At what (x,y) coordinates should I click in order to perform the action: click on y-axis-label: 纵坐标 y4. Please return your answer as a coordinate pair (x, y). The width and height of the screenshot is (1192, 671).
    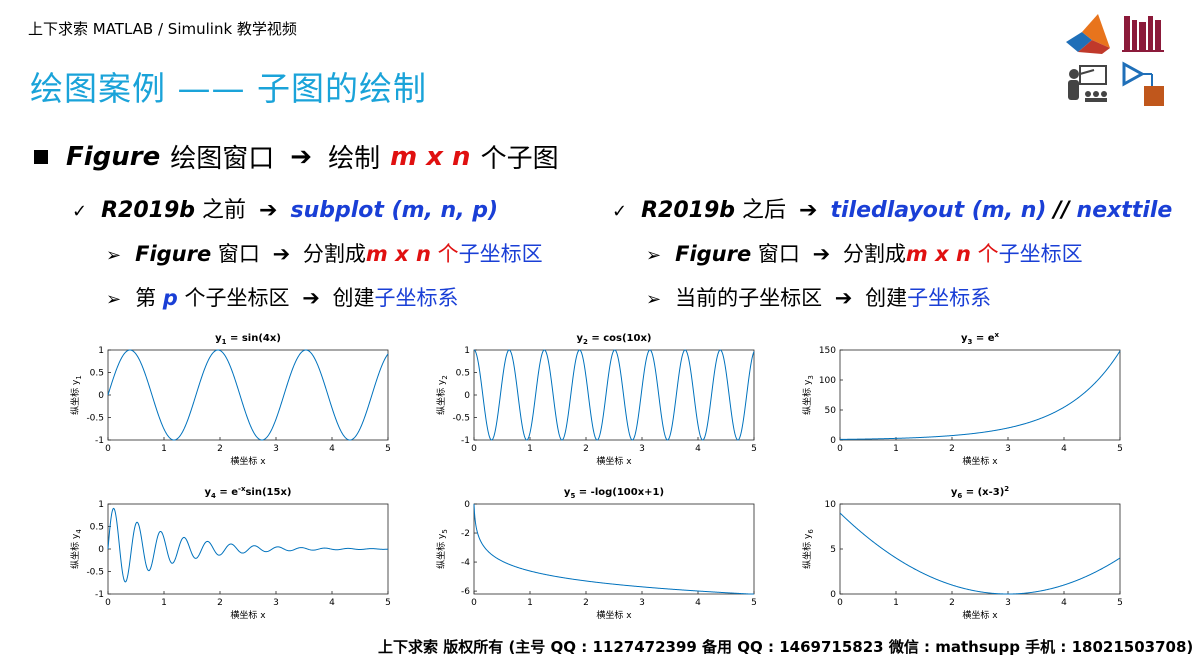
    Looking at the image, I should click on (76, 549).